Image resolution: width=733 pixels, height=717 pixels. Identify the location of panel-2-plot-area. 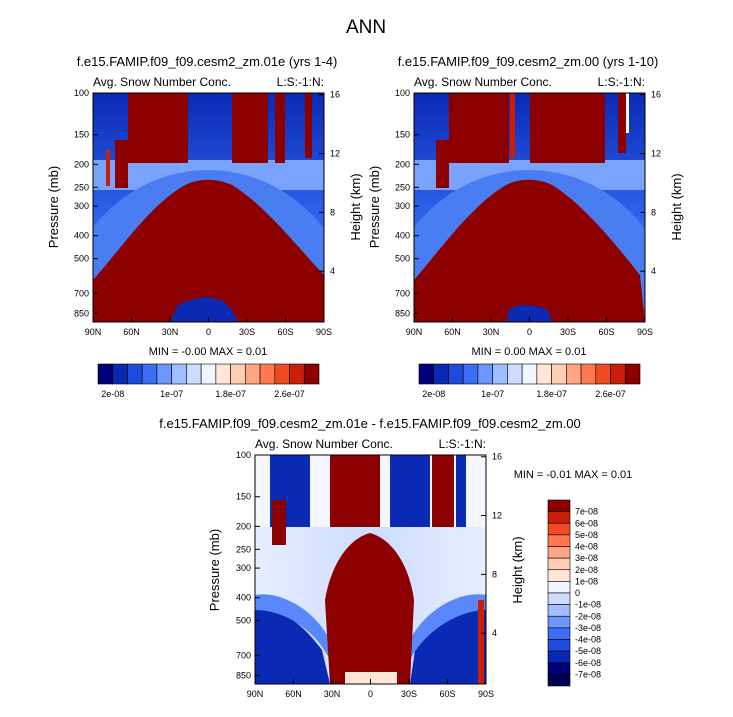
(529, 207).